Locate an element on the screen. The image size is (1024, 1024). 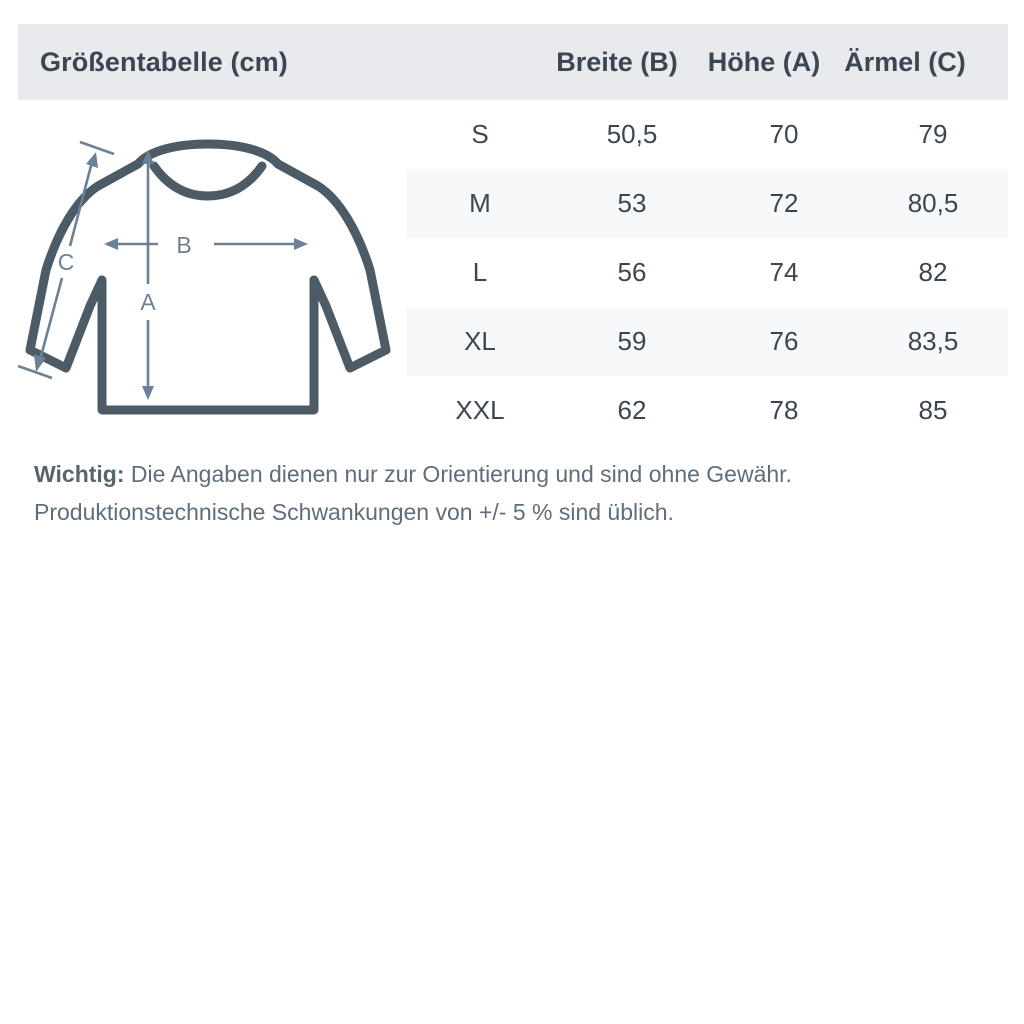
cell-sleeve: 82 is located at coordinates (933, 272).